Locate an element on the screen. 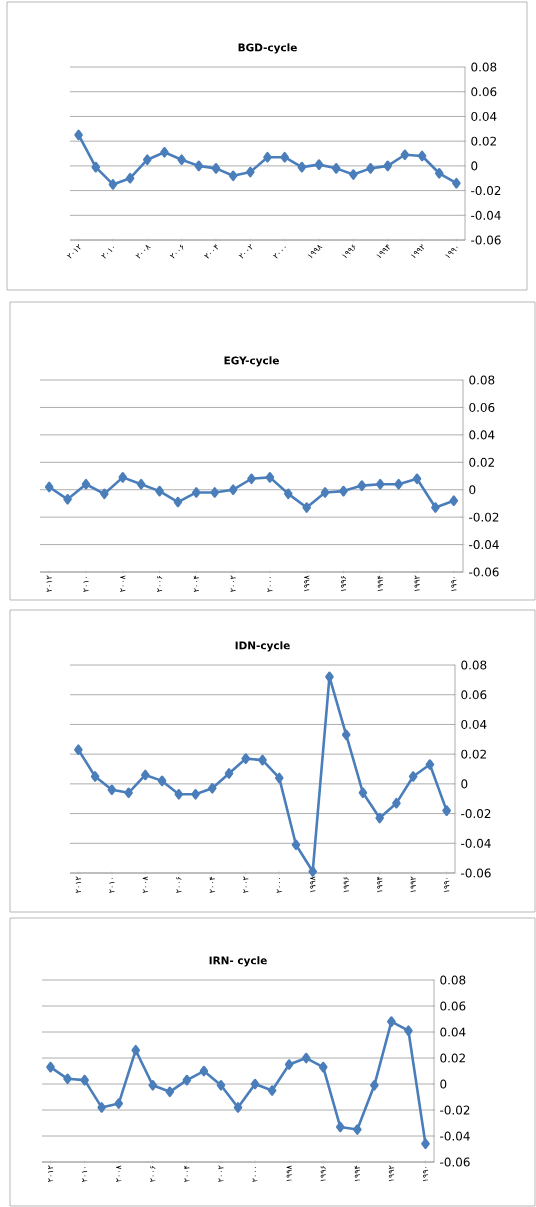 The height and width of the screenshot is (1207, 536). chart-title: IDN-cycle is located at coordinates (262, 646).